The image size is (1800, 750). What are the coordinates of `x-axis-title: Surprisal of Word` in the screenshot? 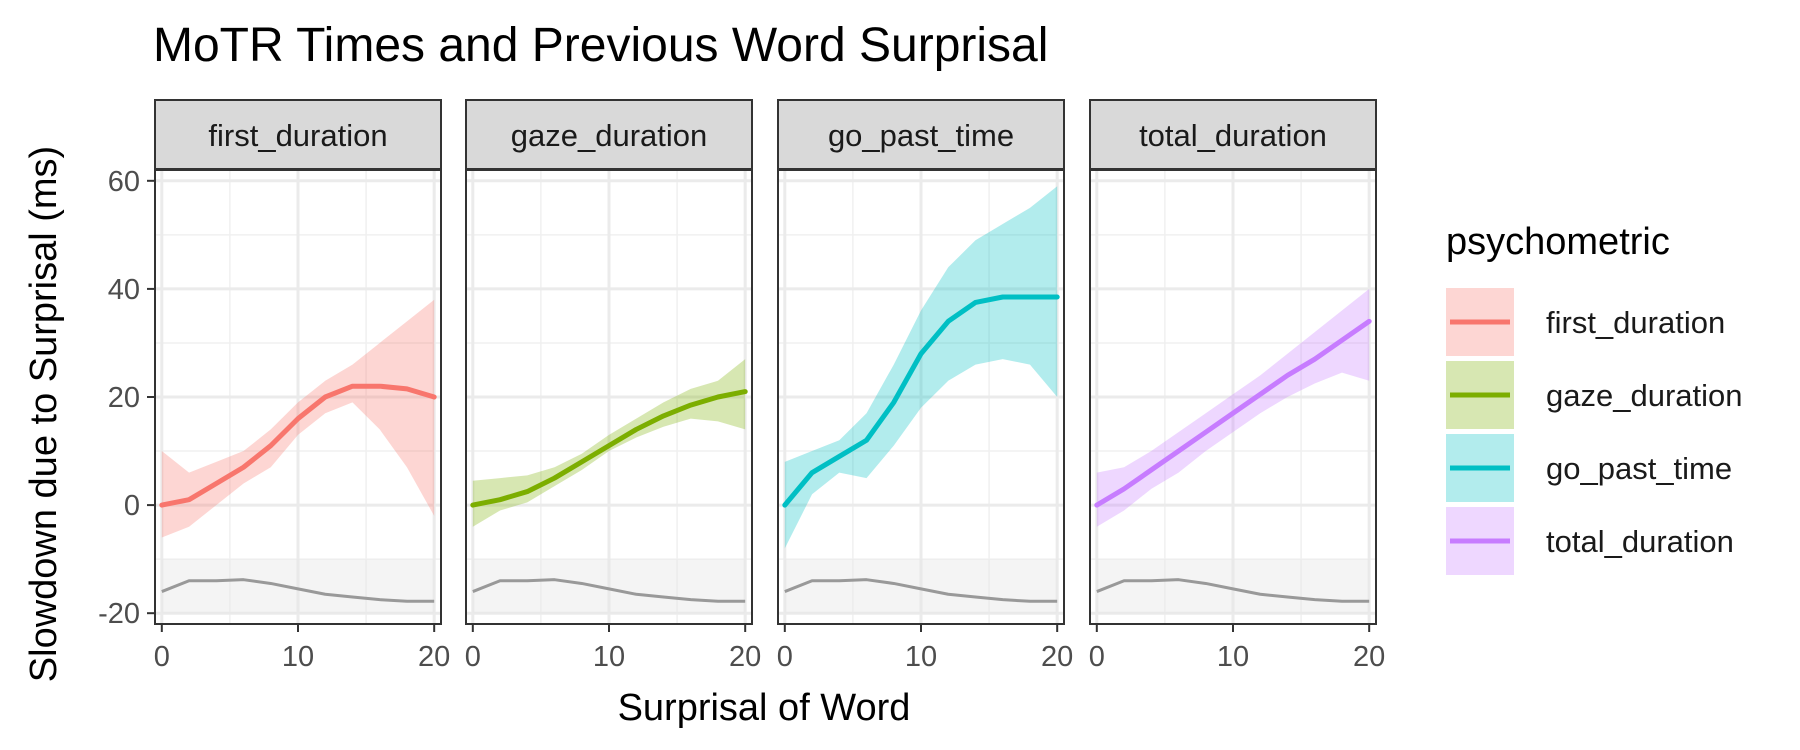 It's located at (764, 708).